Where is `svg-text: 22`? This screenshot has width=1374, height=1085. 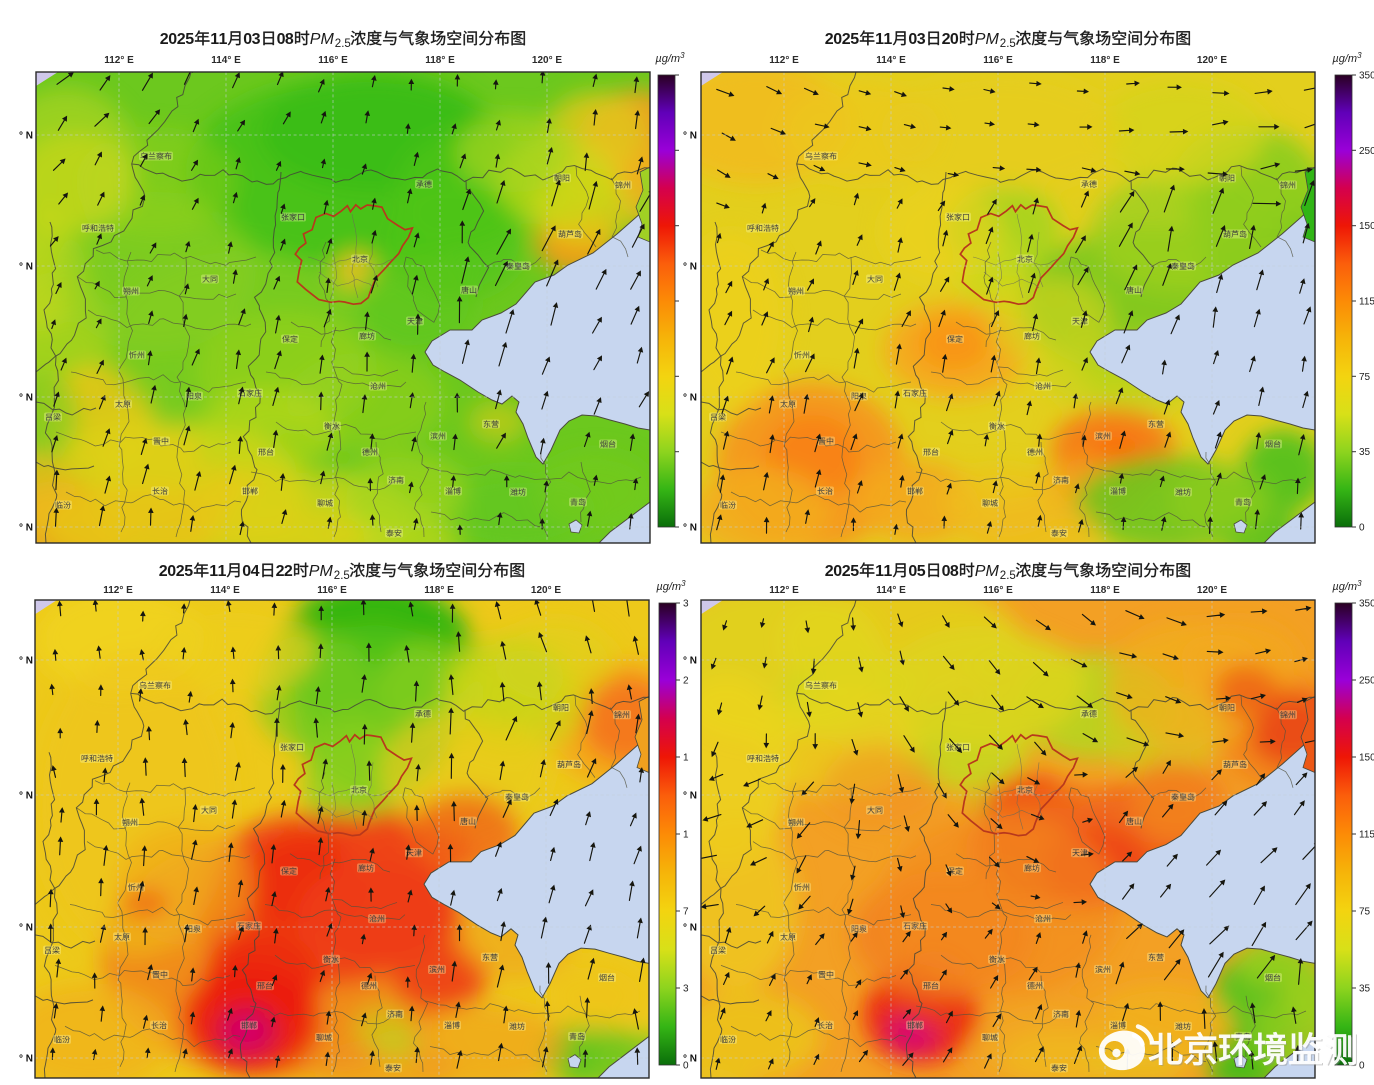 svg-text: 22 is located at coordinates (284, 571).